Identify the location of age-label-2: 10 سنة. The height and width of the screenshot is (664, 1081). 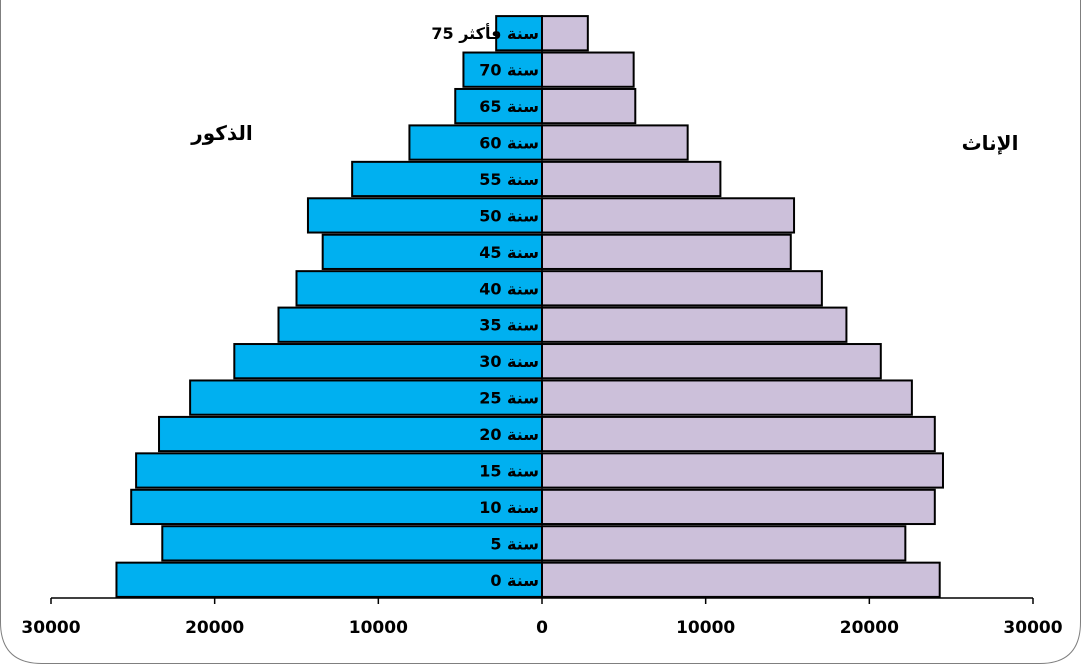
(509, 507).